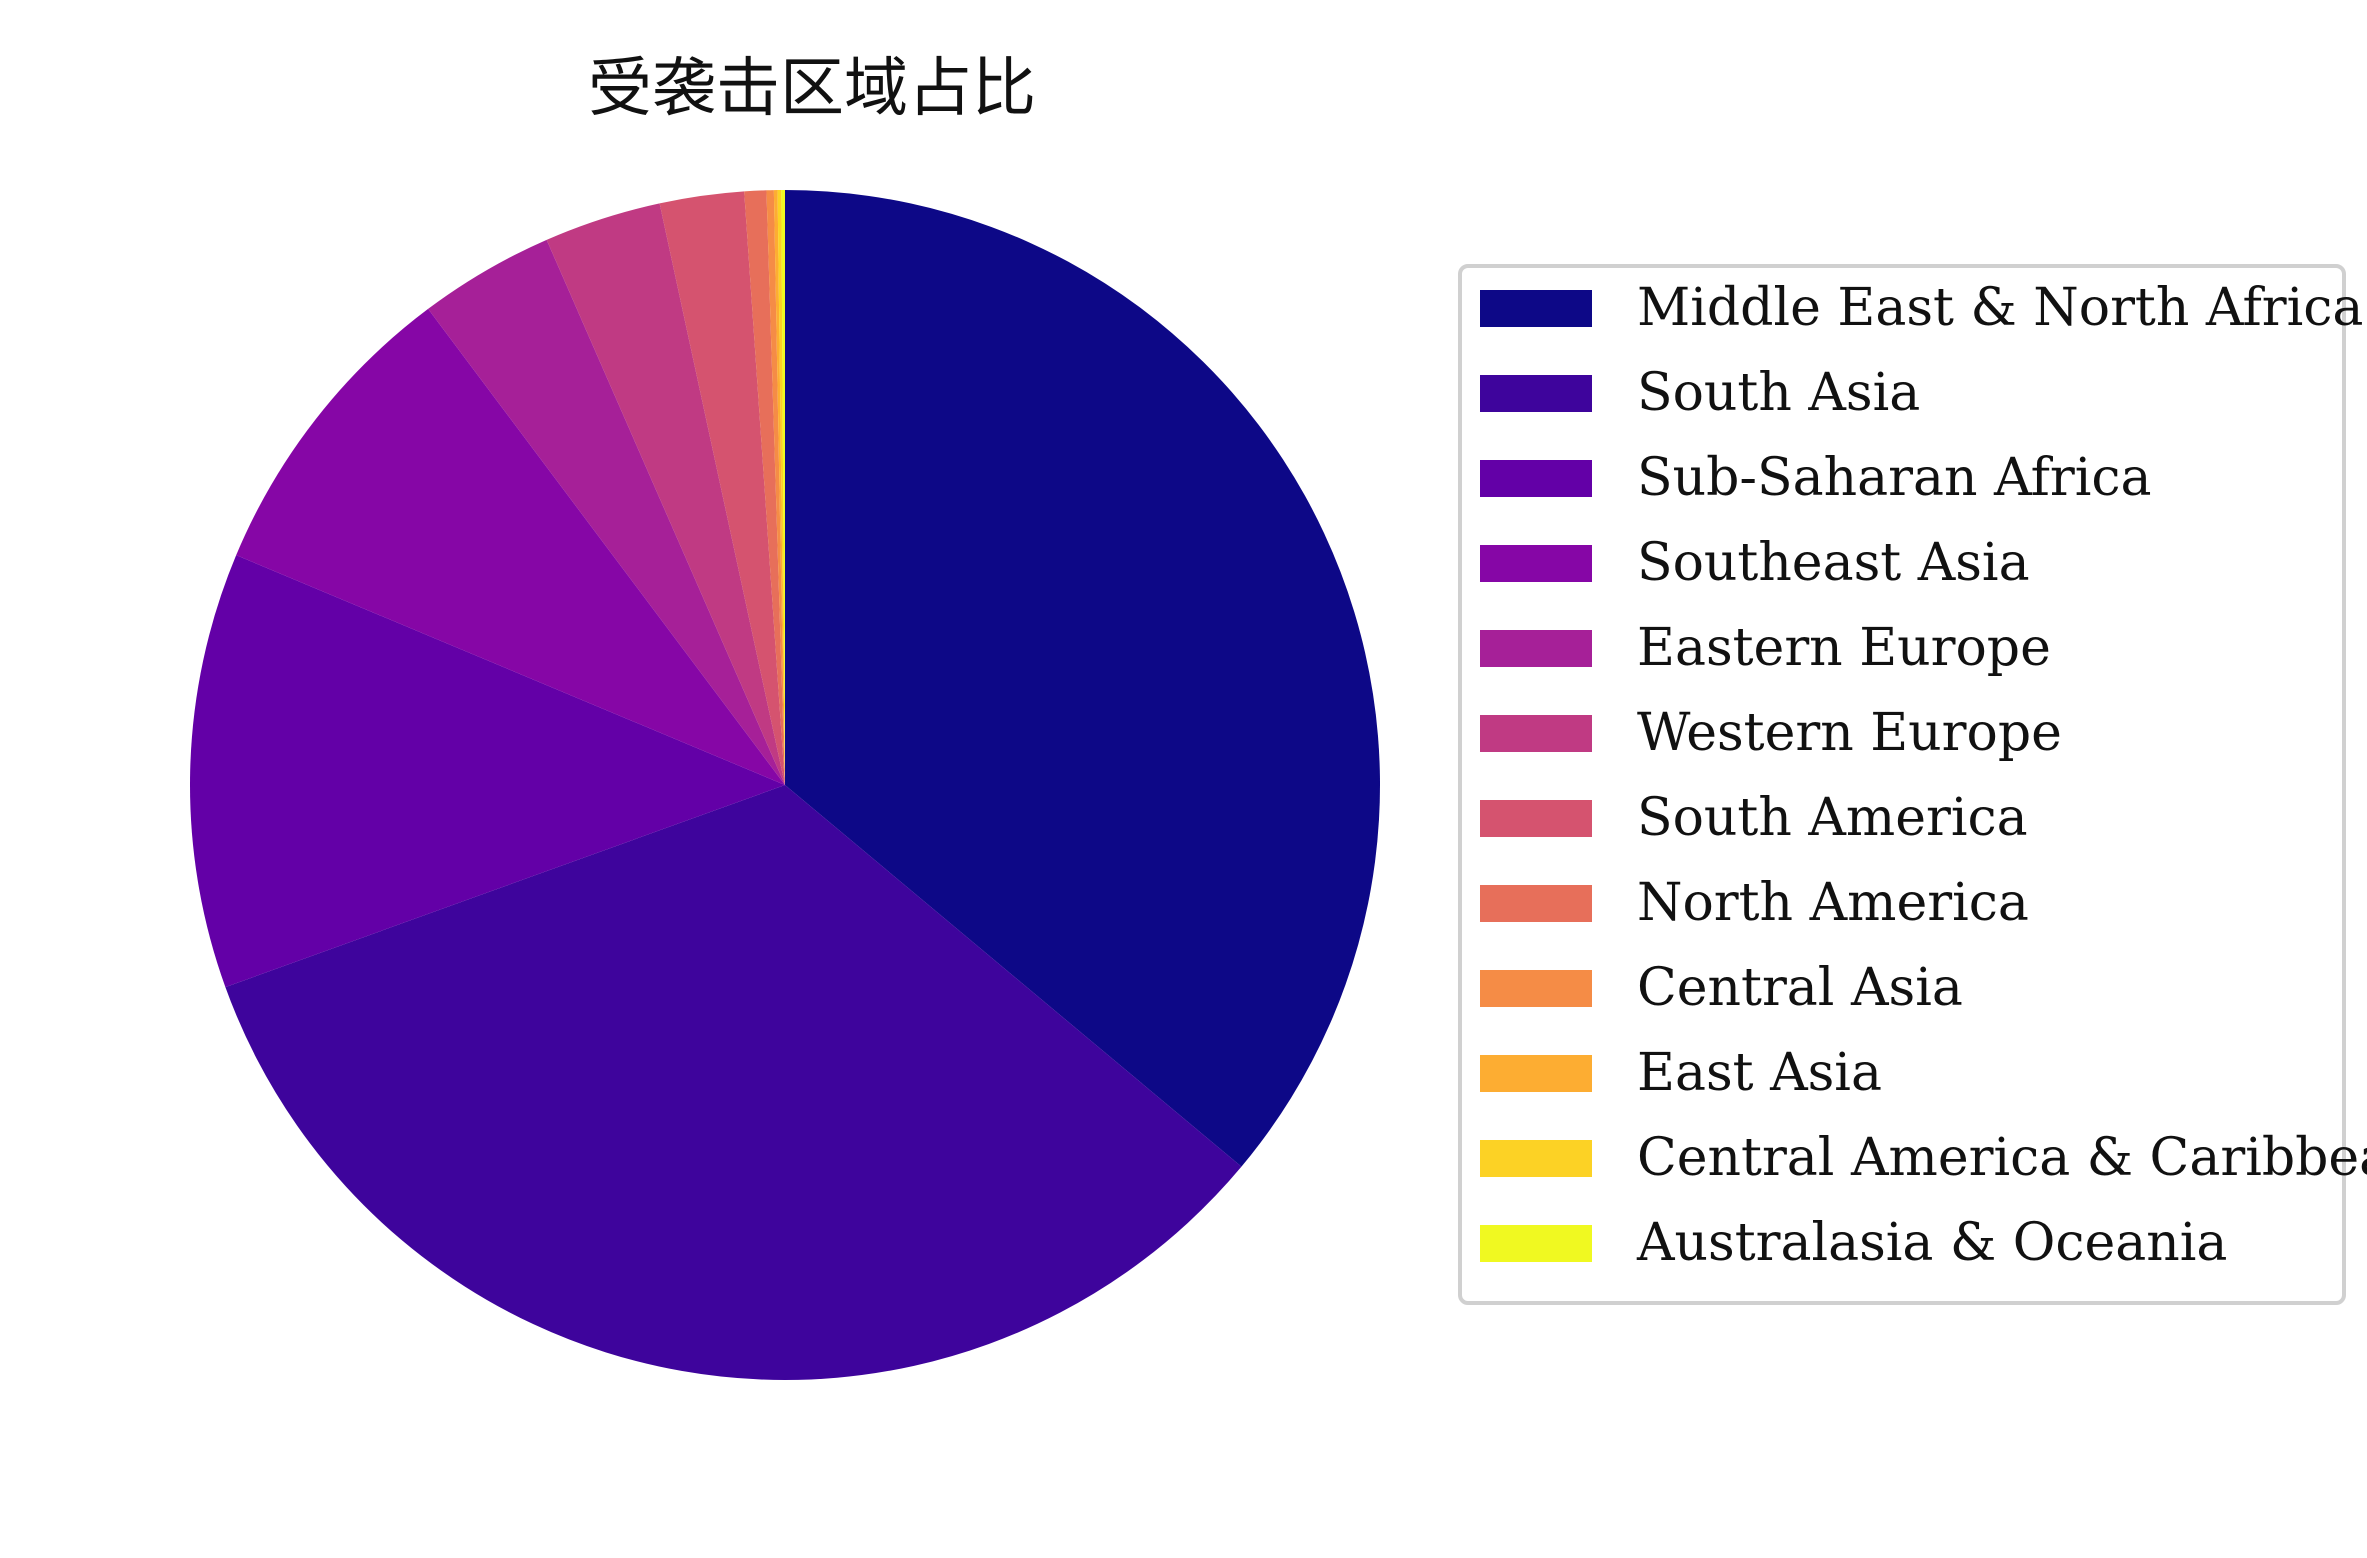 The image size is (2367, 1558). I want to click on legend-swatch-central-america-caribbean, so click(1536, 1158).